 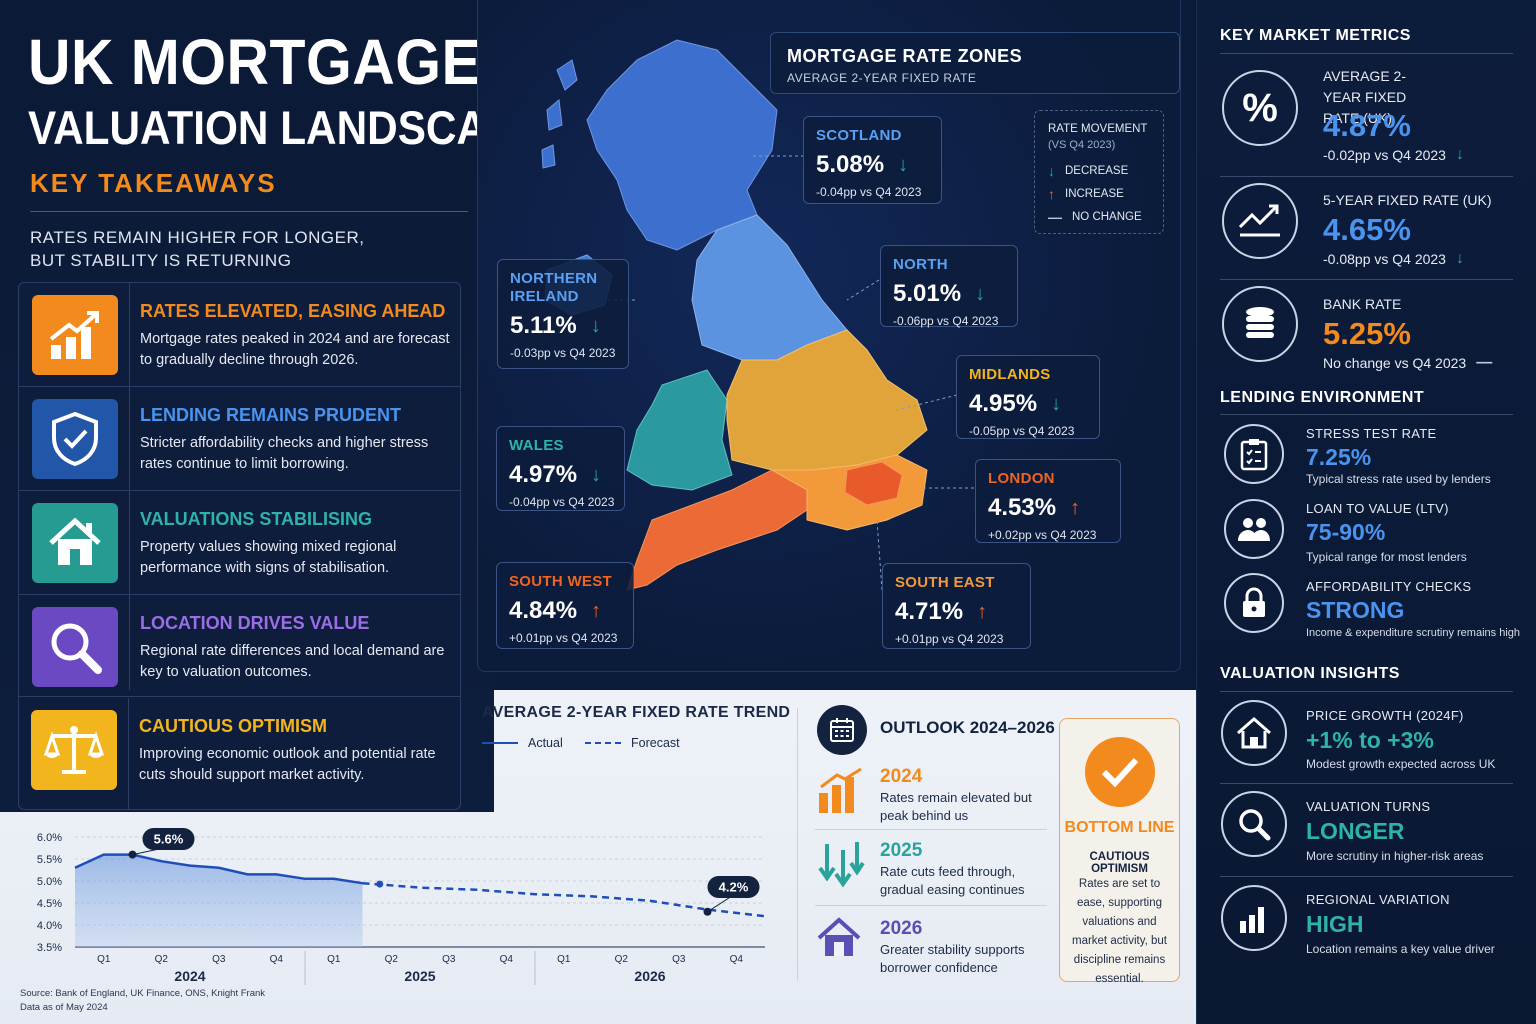 What do you see at coordinates (1400, 949) in the screenshot?
I see `valuation-note: Location remains a key value driver` at bounding box center [1400, 949].